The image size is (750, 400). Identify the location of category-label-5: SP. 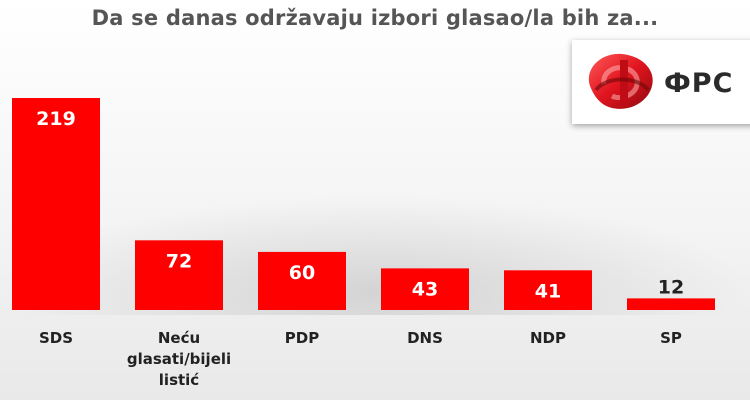
(671, 338).